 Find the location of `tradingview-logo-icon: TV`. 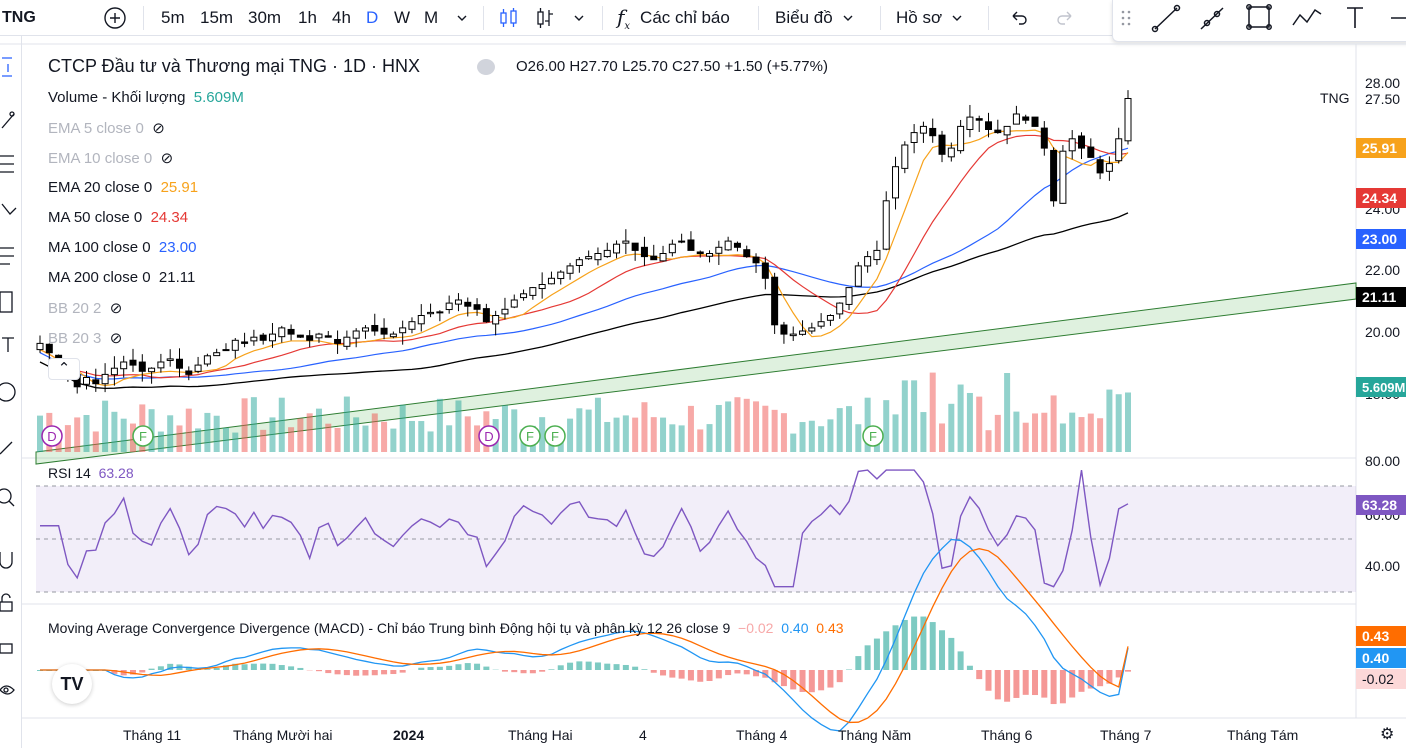

tradingview-logo-icon: TV is located at coordinates (72, 684).